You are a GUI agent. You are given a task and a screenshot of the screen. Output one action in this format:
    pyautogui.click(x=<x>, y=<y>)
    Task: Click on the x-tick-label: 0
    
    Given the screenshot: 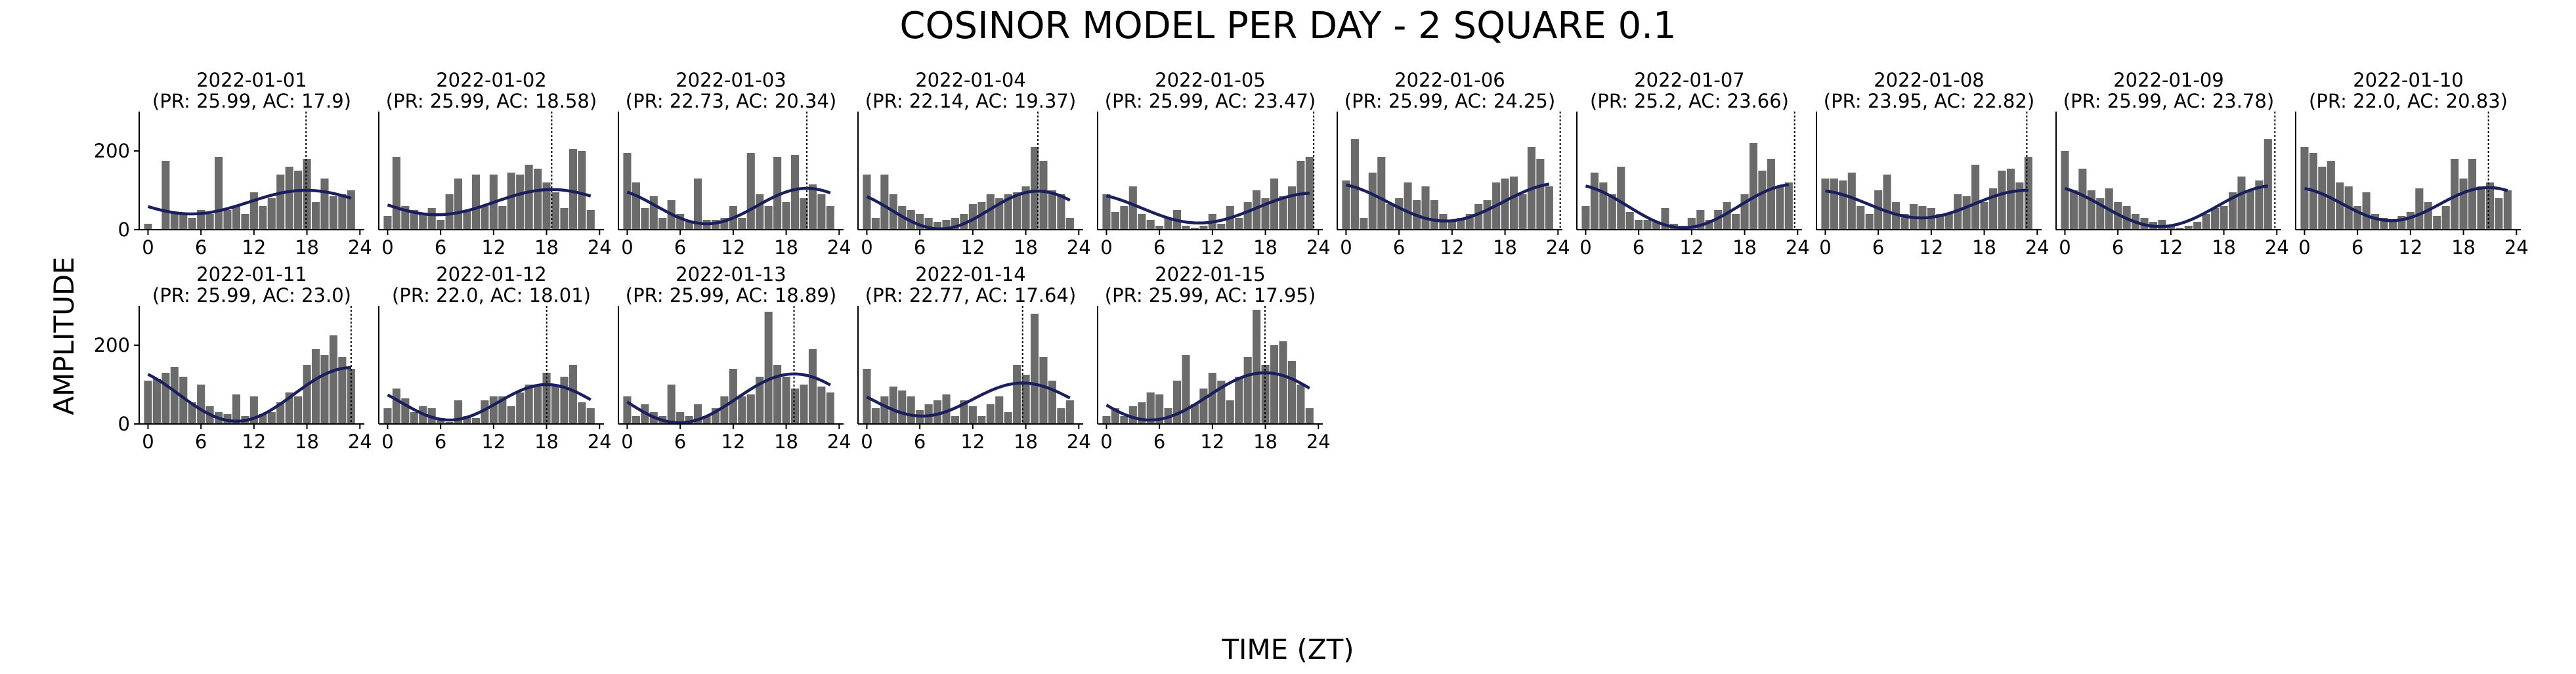 What is the action you would take?
    pyautogui.click(x=1346, y=247)
    